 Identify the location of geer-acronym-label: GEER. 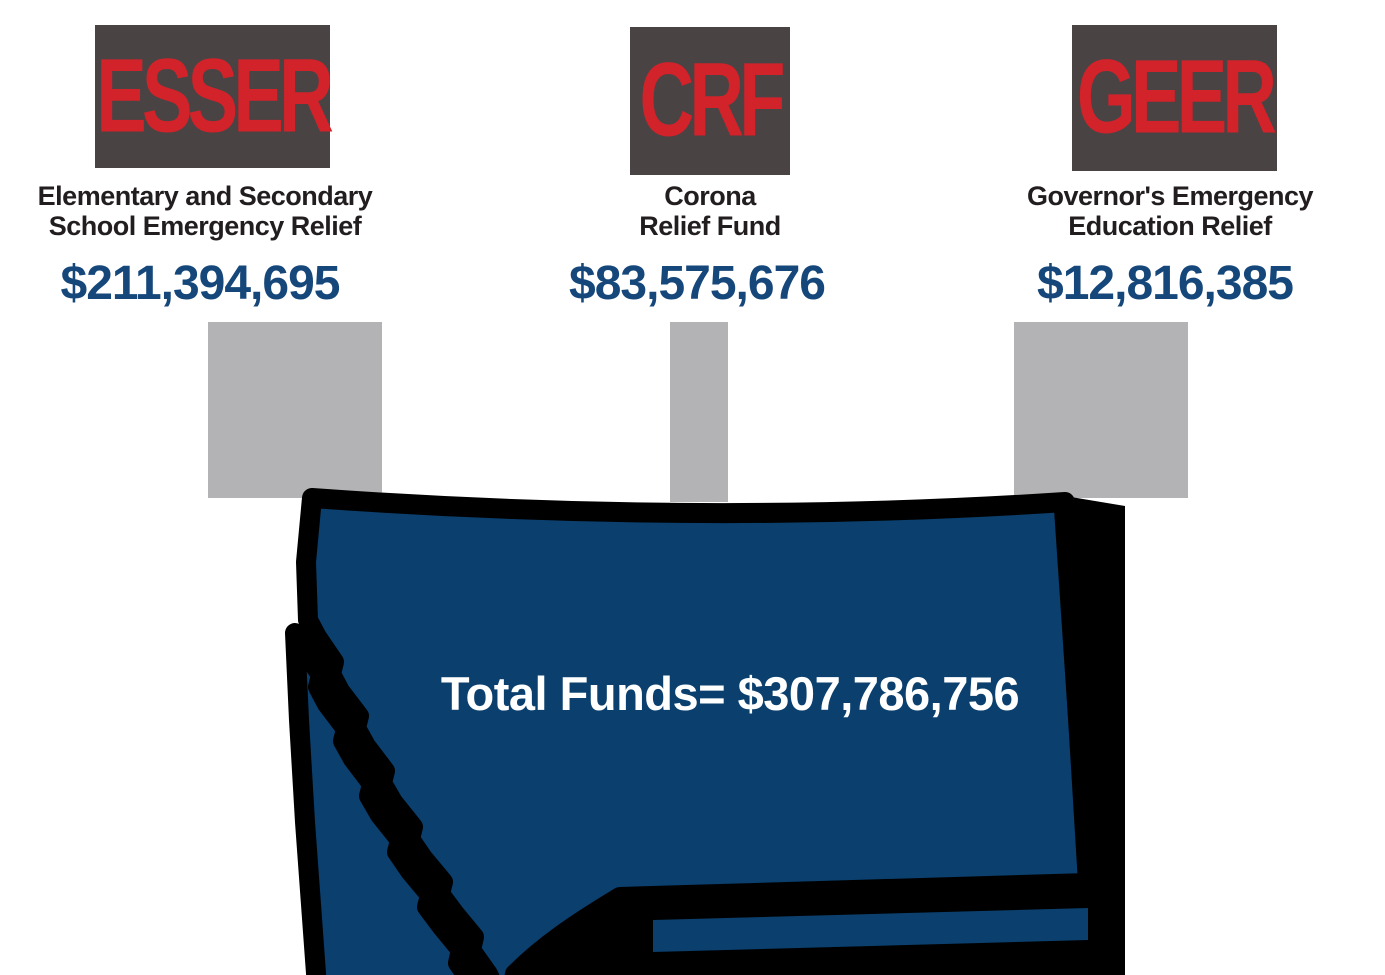
(1176, 97).